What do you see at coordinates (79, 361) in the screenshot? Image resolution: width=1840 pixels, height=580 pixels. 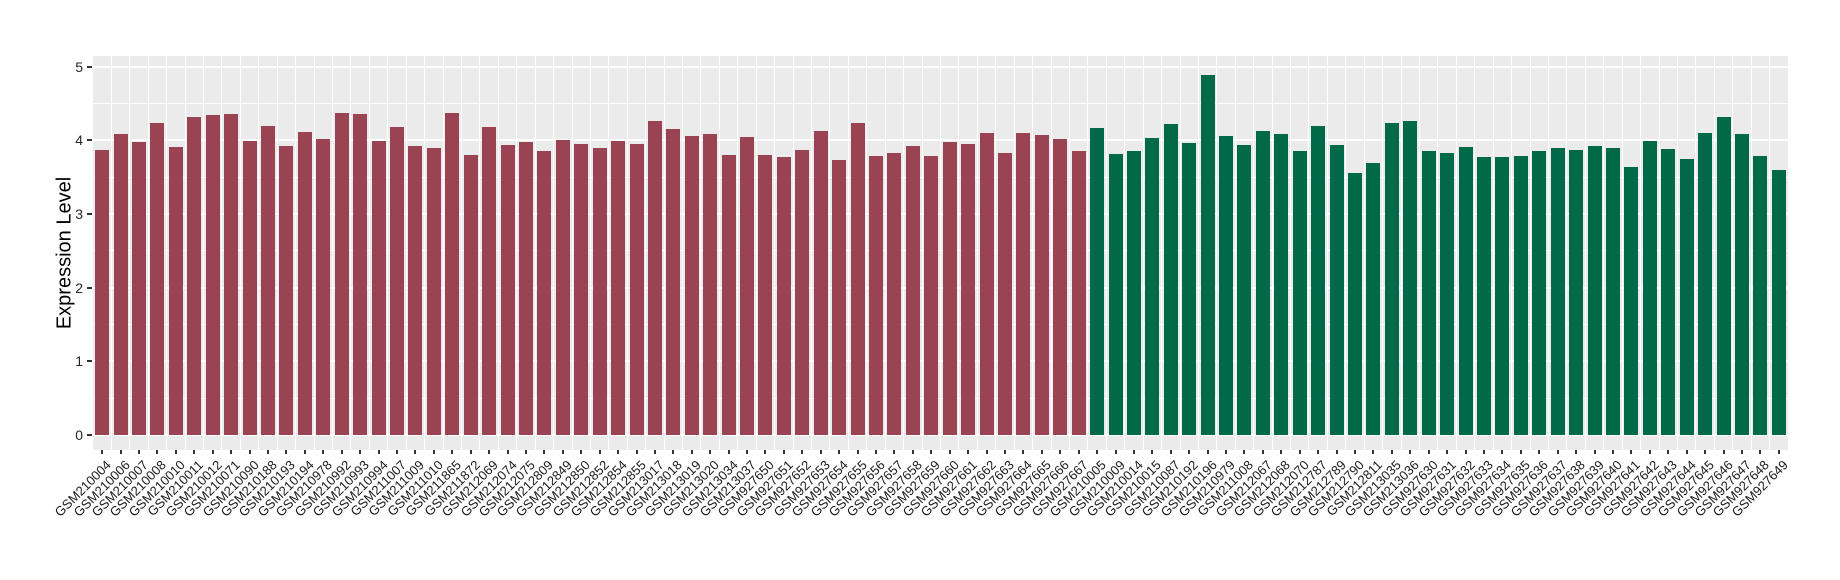 I see `y-tick-label: 1` at bounding box center [79, 361].